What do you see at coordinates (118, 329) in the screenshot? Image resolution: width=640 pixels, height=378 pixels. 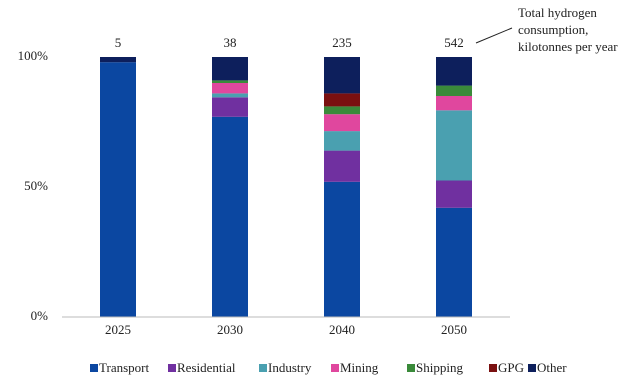 I see `x-tick-label: 2025` at bounding box center [118, 329].